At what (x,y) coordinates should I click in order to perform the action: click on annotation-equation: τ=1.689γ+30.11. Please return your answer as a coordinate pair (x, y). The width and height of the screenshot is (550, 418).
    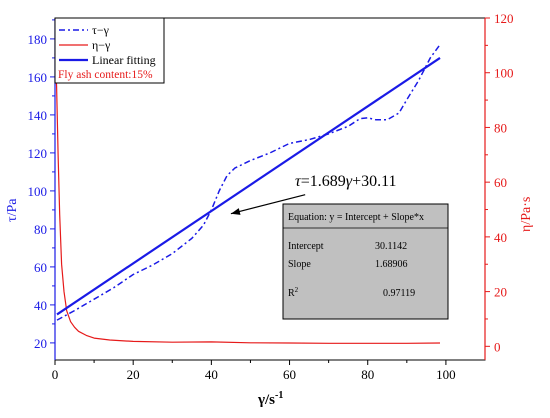
    Looking at the image, I should click on (346, 181).